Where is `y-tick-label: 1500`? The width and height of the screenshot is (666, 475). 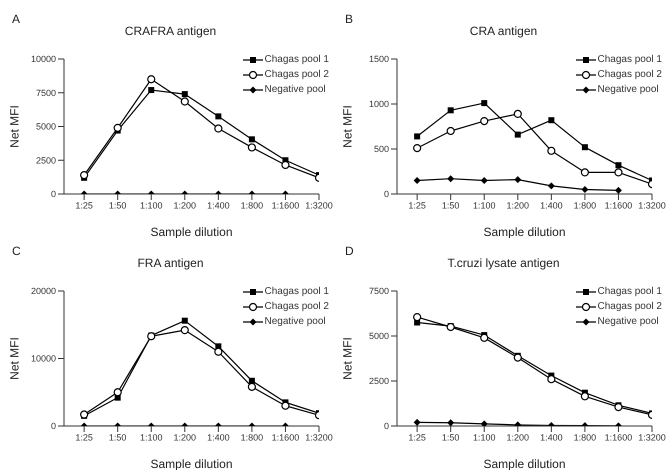 y-tick-label: 1500 is located at coordinates (378, 59).